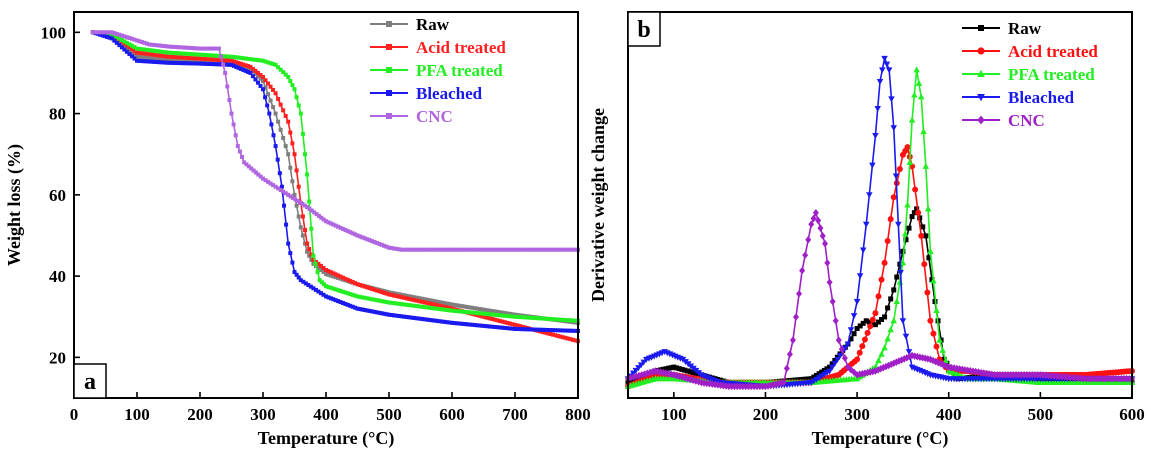  I want to click on legend-item-cnc: CNC, so click(411, 116).